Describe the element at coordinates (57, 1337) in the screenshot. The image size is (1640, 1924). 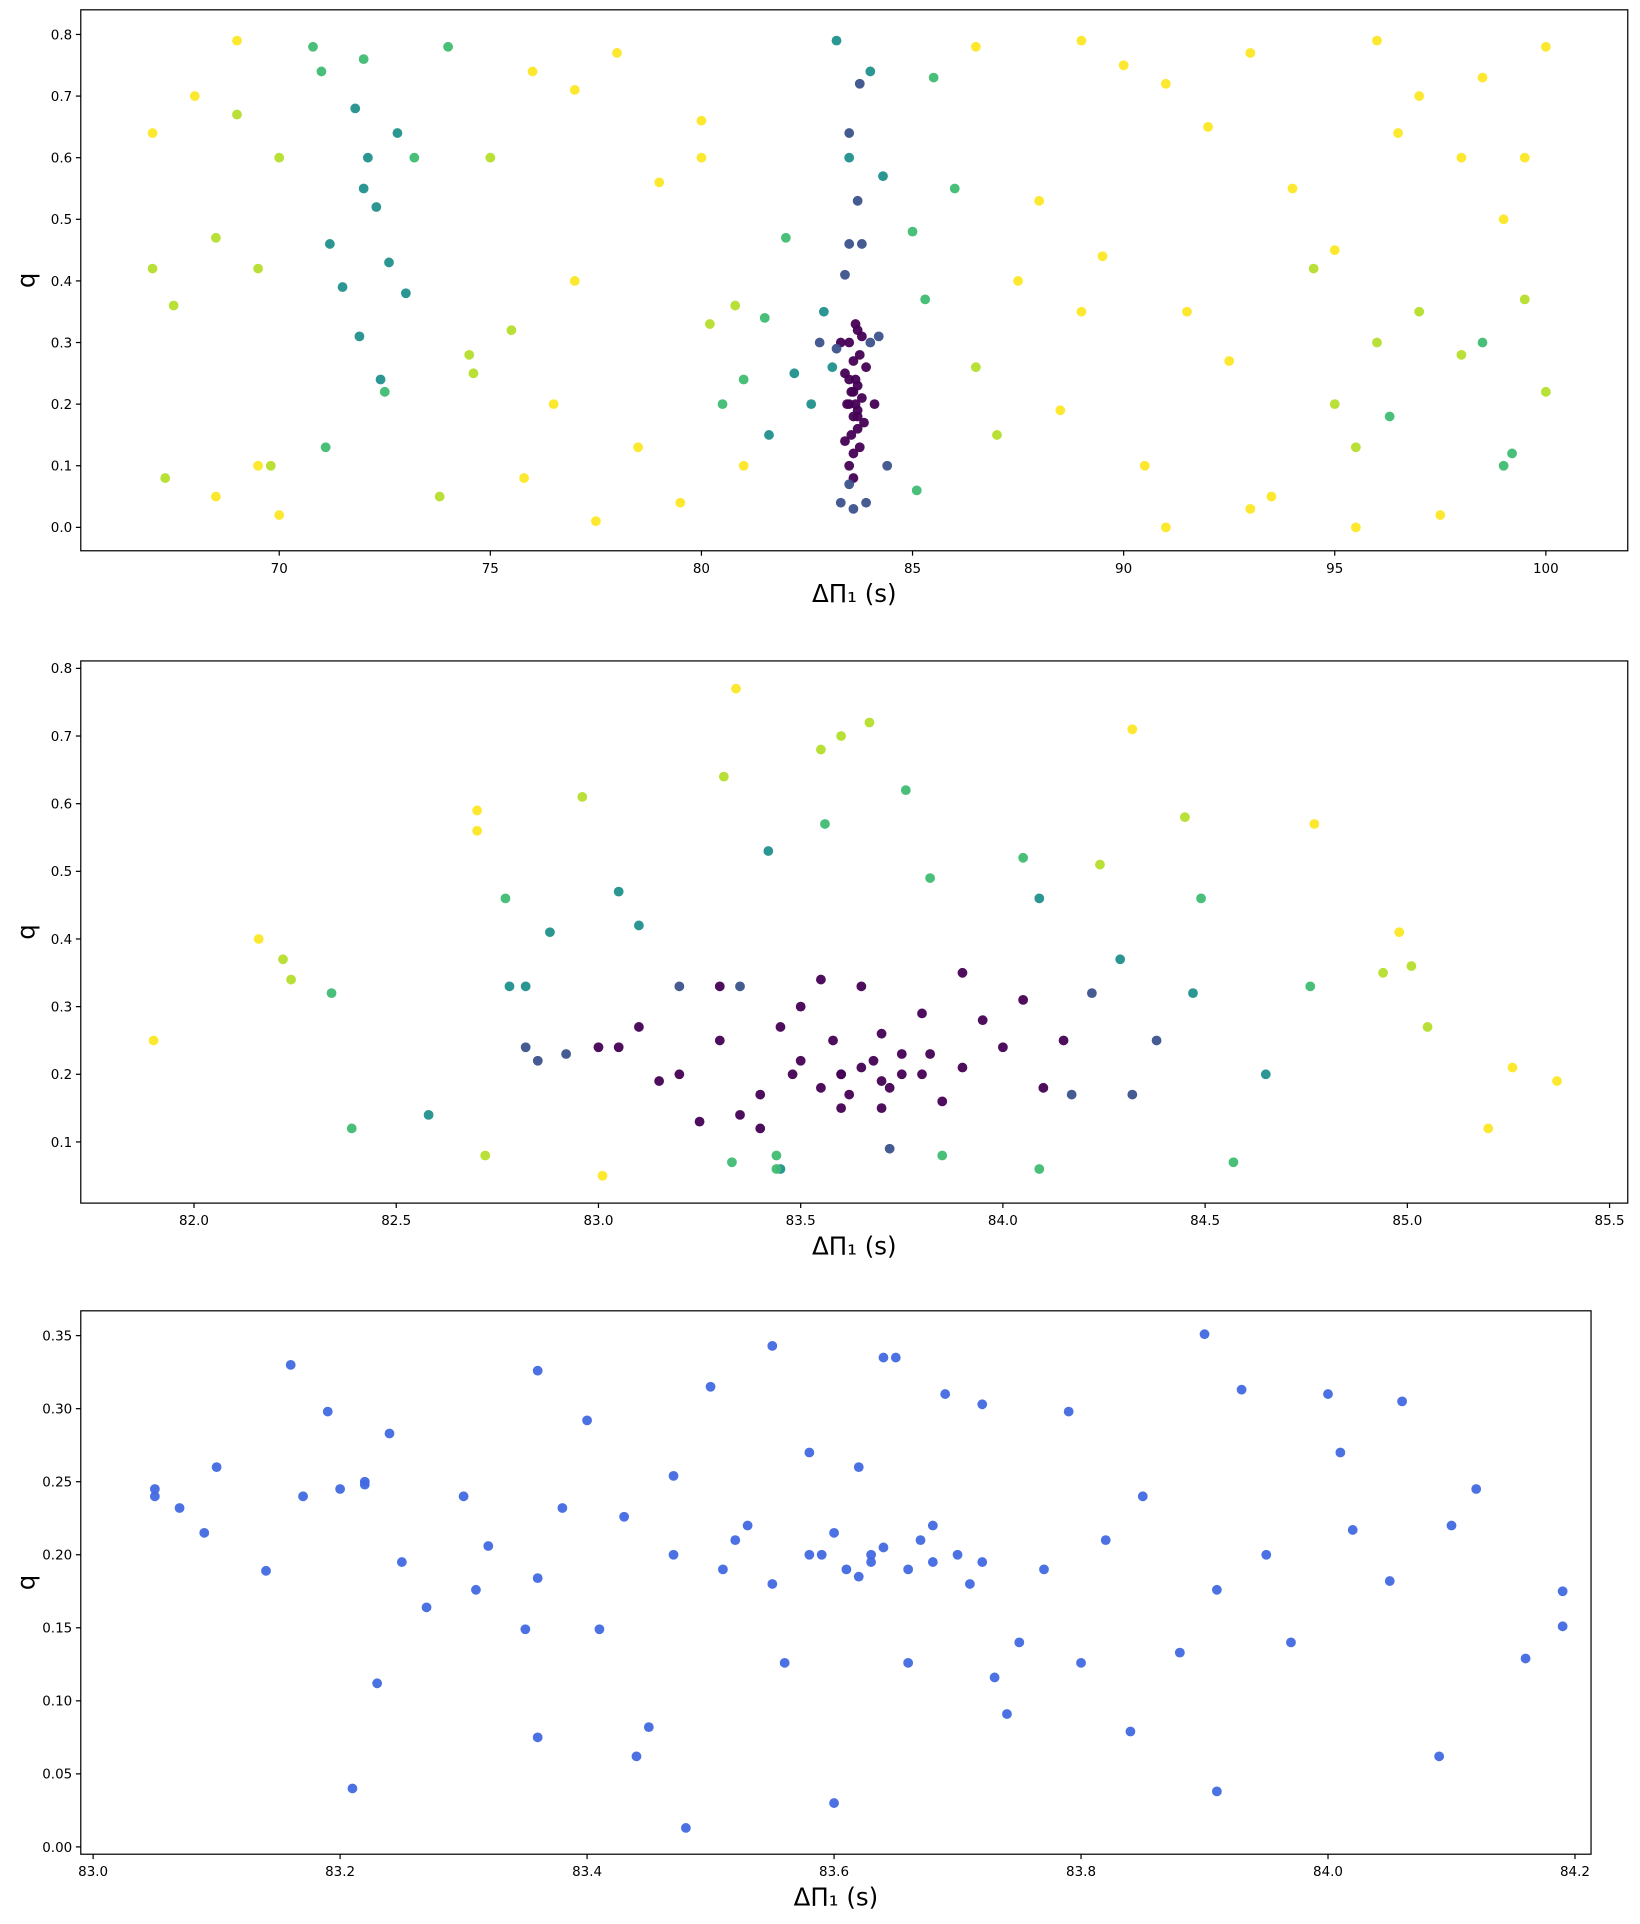
I see `y-tick-label: 0.35` at that location.